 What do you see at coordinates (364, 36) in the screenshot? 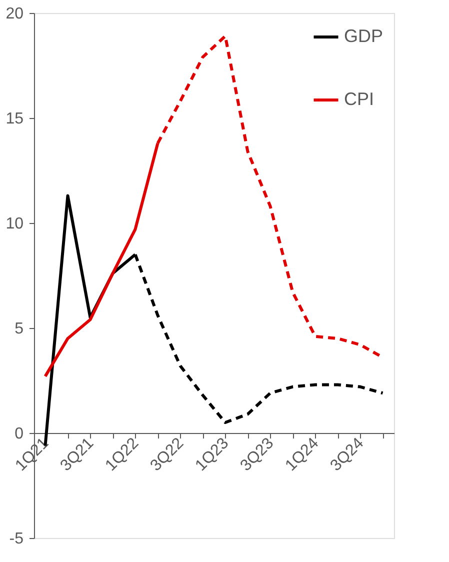
I see `legend-label: GDP` at bounding box center [364, 36].